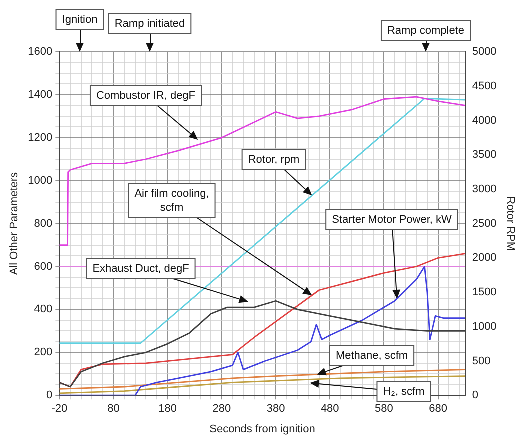 The height and width of the screenshot is (442, 527). Describe the element at coordinates (484, 189) in the screenshot. I see `y2-tick-label: 3000` at that location.